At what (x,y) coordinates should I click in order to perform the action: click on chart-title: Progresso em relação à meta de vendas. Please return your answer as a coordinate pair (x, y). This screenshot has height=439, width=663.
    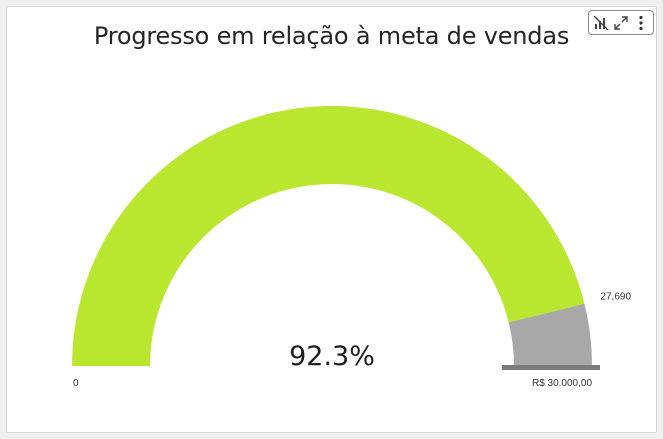
    Looking at the image, I should click on (331, 36).